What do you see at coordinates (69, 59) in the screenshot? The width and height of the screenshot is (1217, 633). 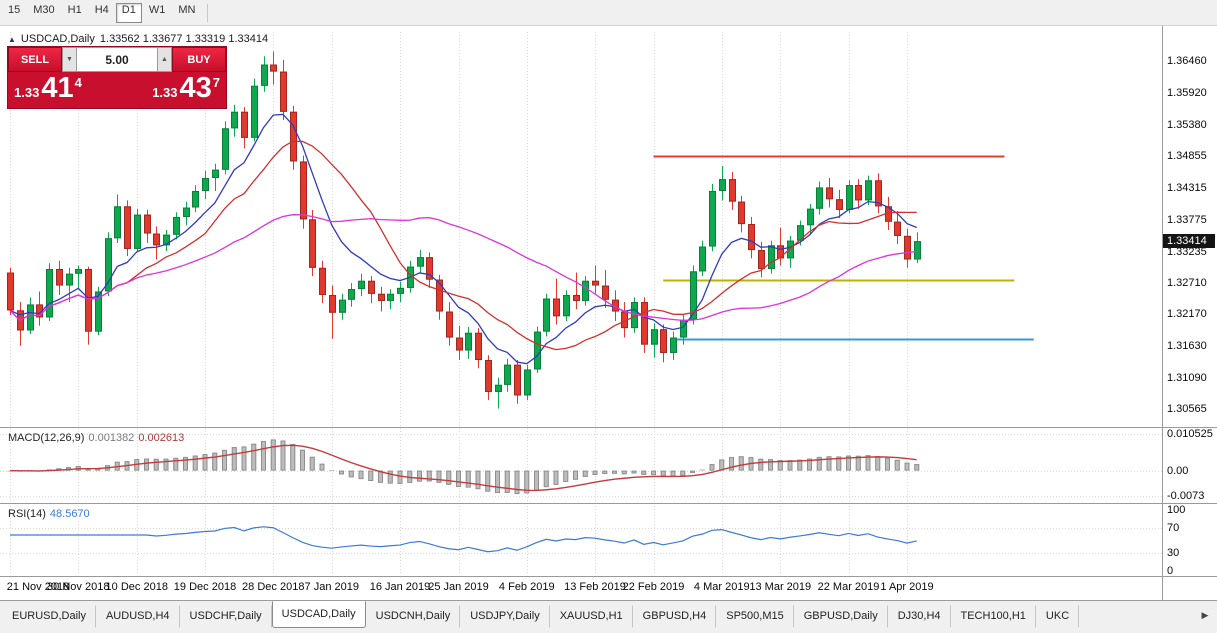 I see `volume-down-button: ▼` at bounding box center [69, 59].